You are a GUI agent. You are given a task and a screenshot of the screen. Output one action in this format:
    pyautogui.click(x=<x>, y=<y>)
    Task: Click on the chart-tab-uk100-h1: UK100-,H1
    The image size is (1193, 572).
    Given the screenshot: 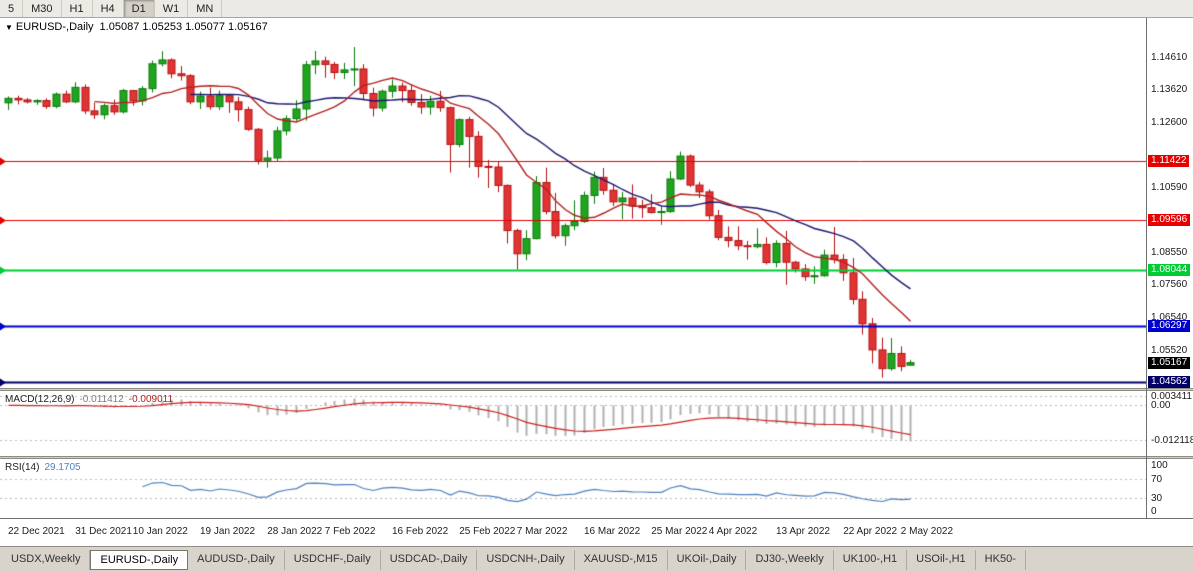 What is the action you would take?
    pyautogui.click(x=871, y=559)
    